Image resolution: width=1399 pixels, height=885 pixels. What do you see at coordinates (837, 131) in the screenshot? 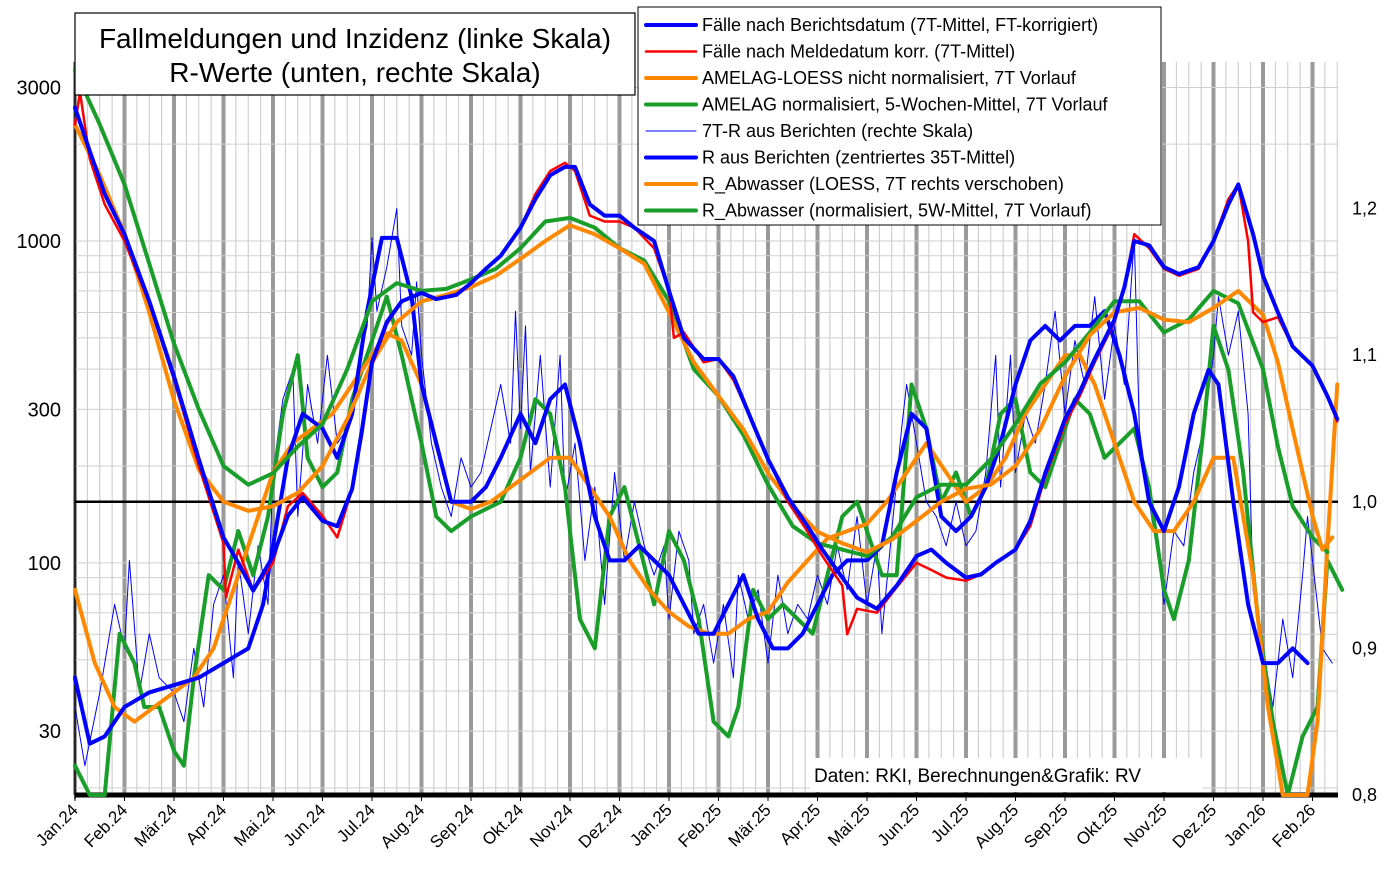
I see `legend-label-5: 7T-R aus Berichten (rechte Skala)` at bounding box center [837, 131].